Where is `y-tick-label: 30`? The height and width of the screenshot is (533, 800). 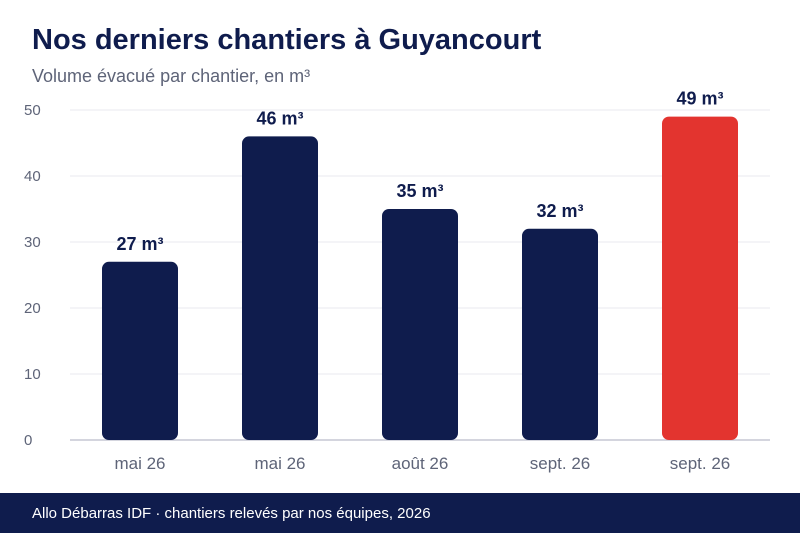
y-tick-label: 30 is located at coordinates (32, 242).